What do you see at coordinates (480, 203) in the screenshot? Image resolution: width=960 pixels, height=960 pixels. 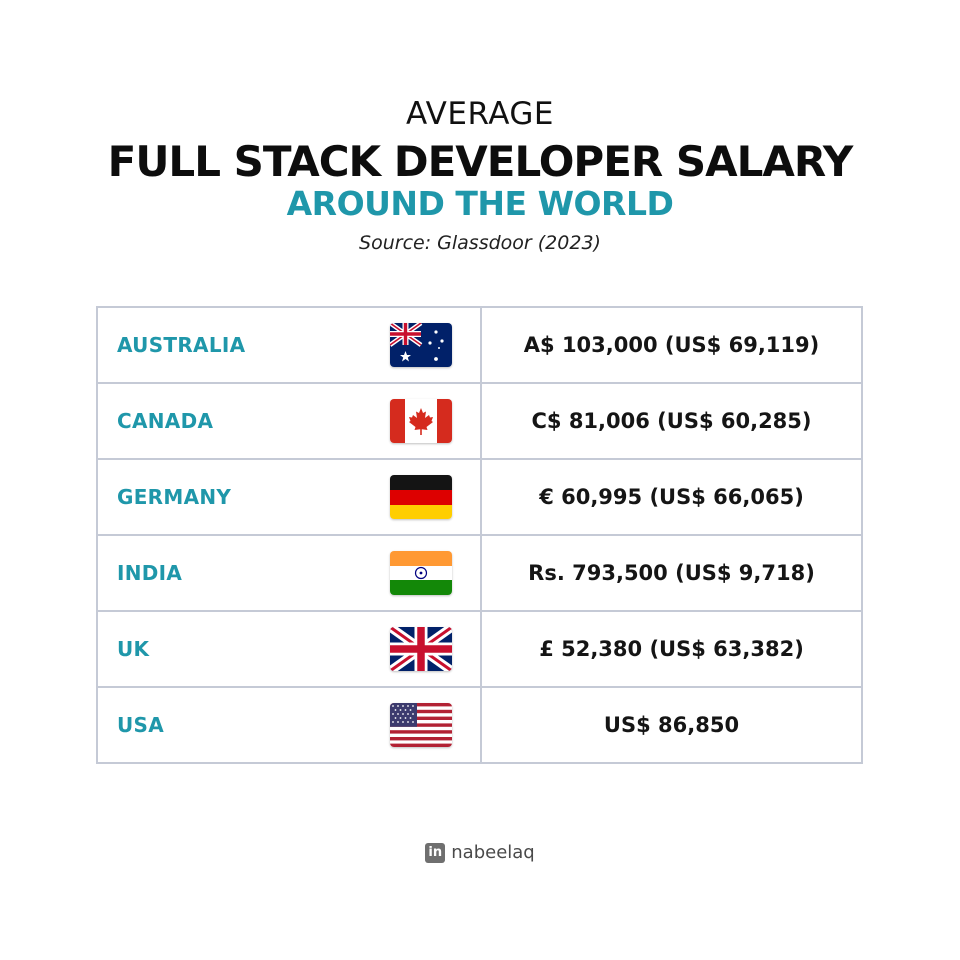 I see `page-subtitle: AROUND THE WORLD` at bounding box center [480, 203].